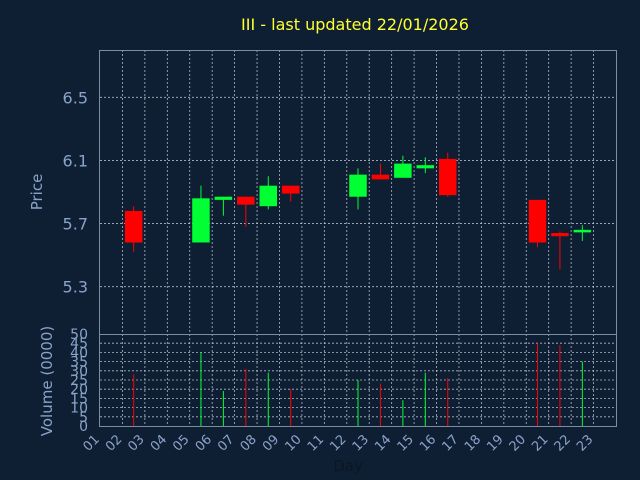 The height and width of the screenshot is (480, 640). Describe the element at coordinates (79, 381) in the screenshot. I see `volume-tick-label: 25` at that location.